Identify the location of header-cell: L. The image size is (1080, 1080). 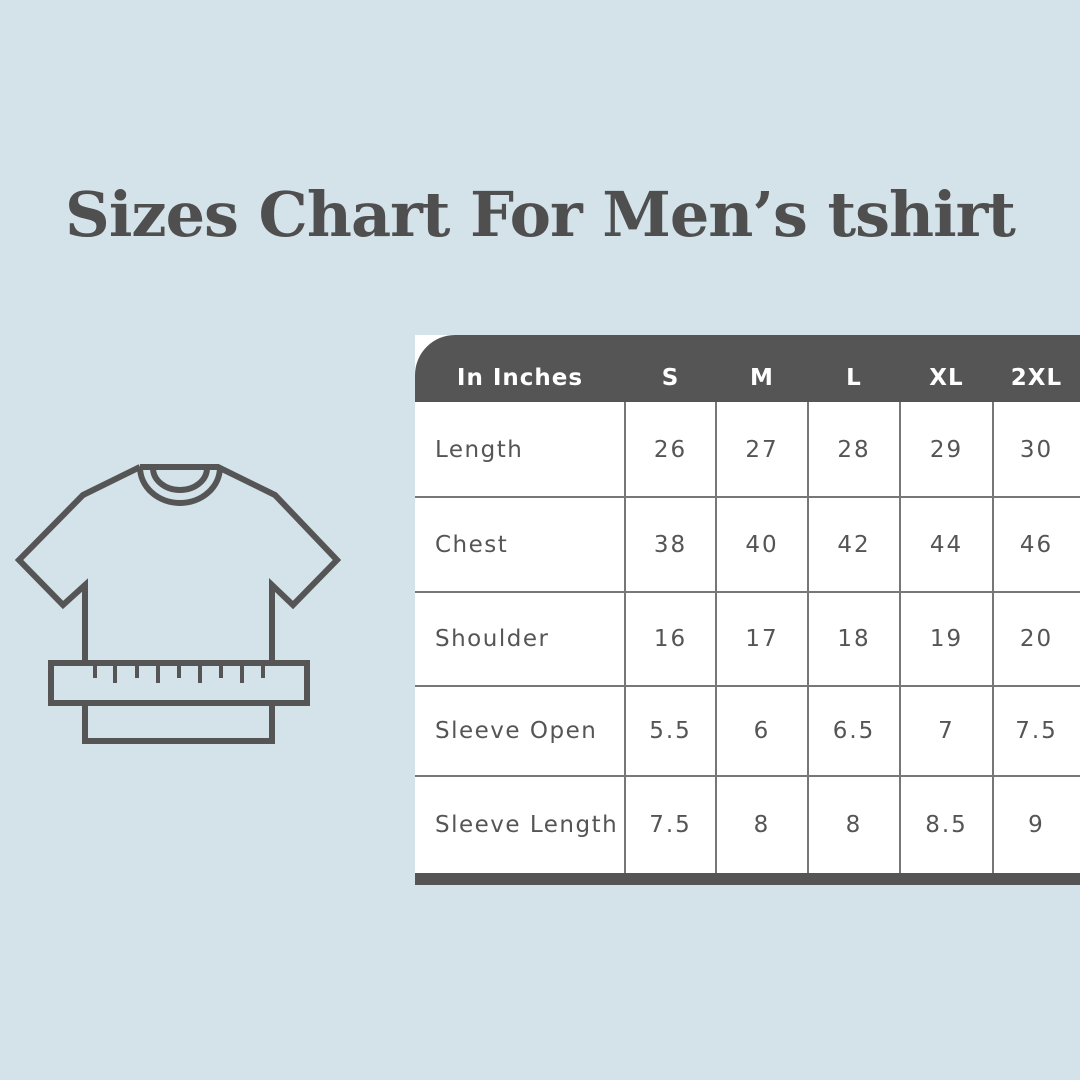
(854, 378).